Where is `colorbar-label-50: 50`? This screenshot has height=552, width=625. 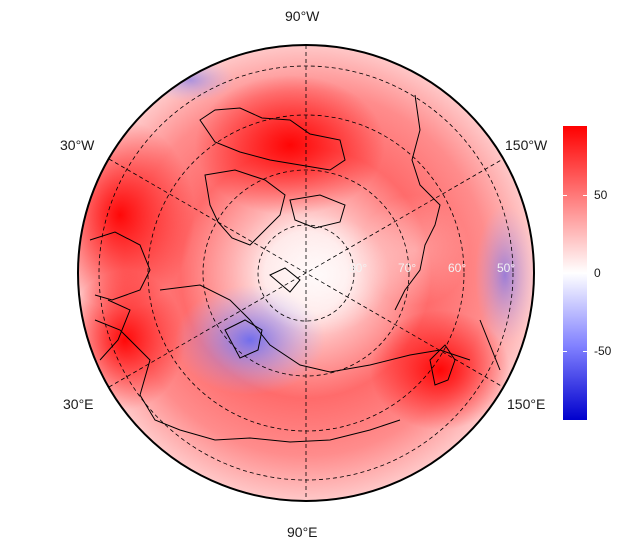 colorbar-label-50: 50 is located at coordinates (601, 195).